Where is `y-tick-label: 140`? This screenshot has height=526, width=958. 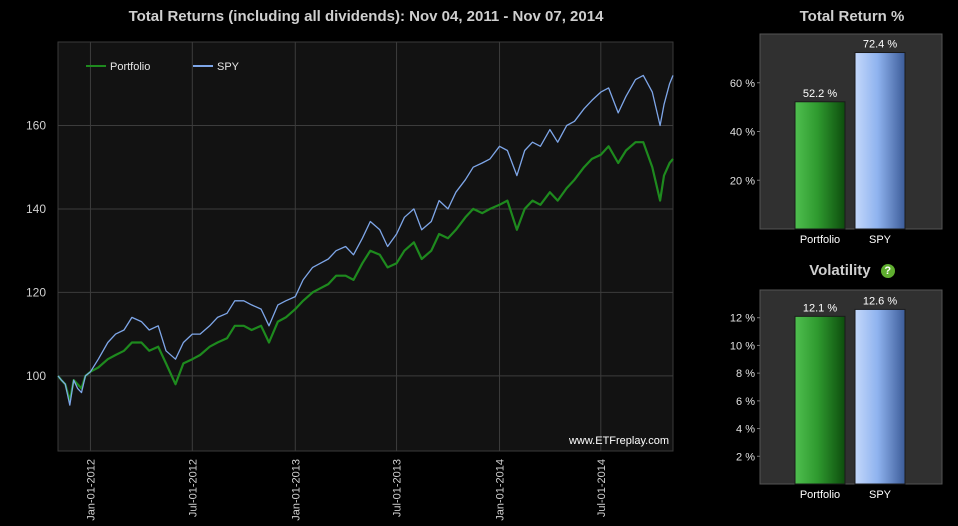
y-tick-label: 140 is located at coordinates (36, 209).